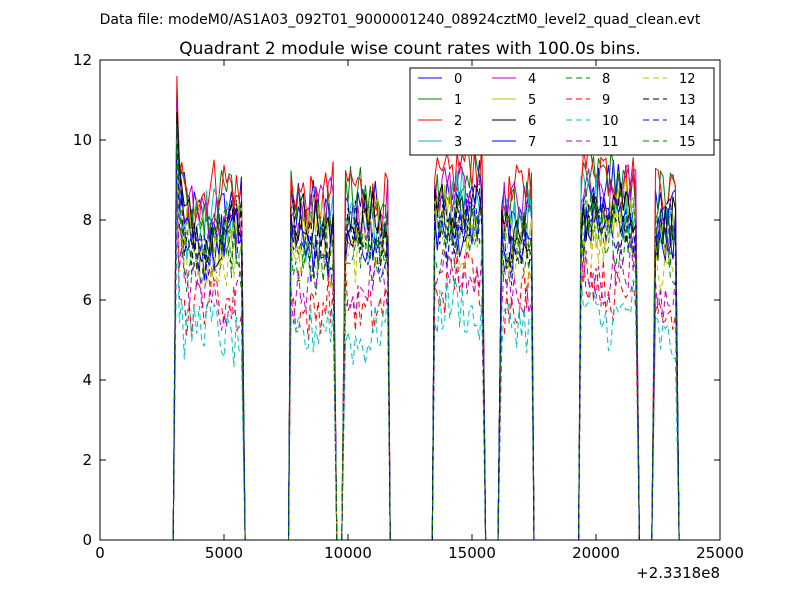  Describe the element at coordinates (82, 60) in the screenshot. I see `y-tick-label: 12` at that location.